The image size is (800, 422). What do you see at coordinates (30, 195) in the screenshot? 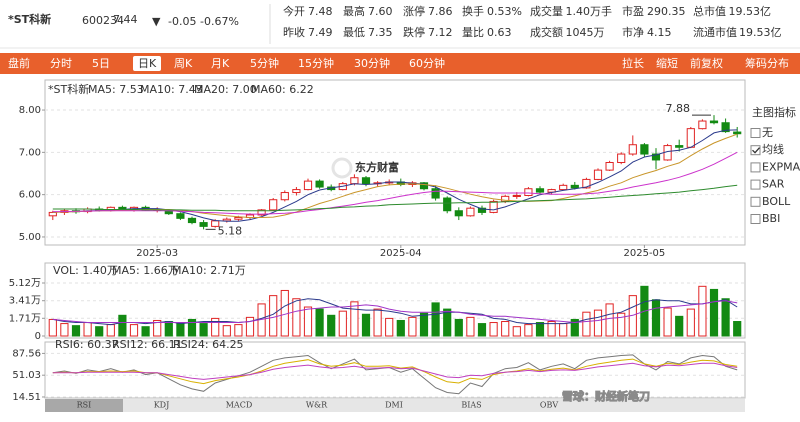
I see `y-tick-label: 6.00` at bounding box center [30, 195].